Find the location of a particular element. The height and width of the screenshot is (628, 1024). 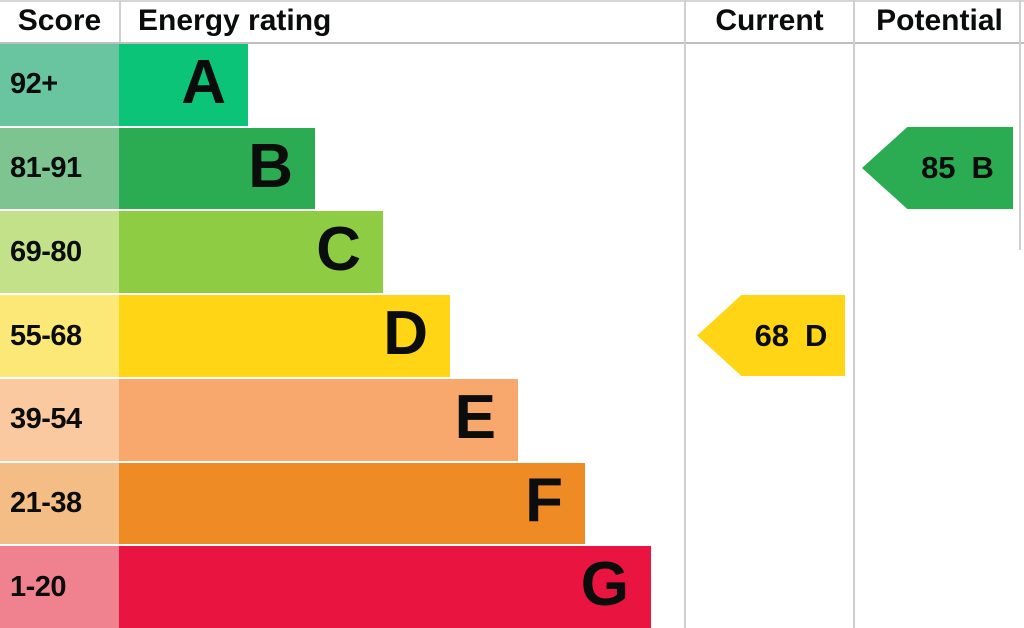

band-score-label: 55-68 is located at coordinates (59, 336).